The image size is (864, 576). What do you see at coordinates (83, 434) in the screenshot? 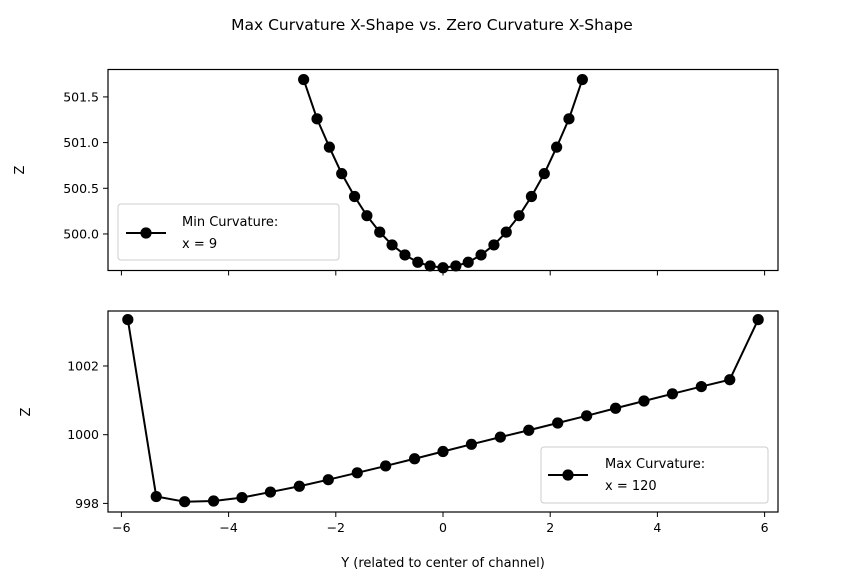
I see `bottom-y-tick-label: 1000` at bounding box center [83, 434].